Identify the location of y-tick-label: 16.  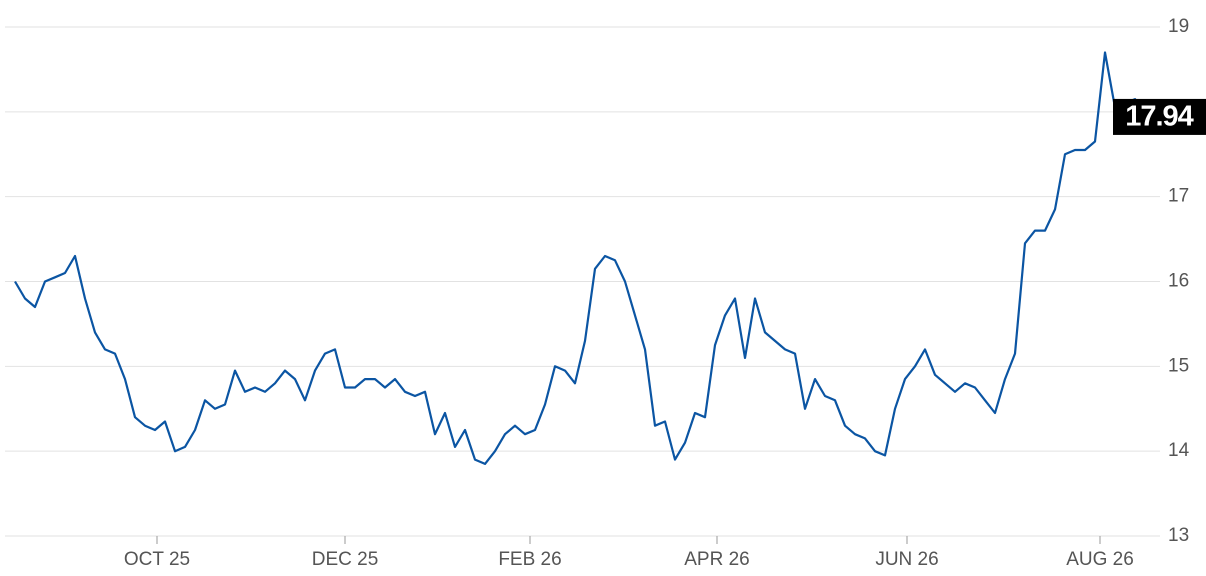
(1178, 281).